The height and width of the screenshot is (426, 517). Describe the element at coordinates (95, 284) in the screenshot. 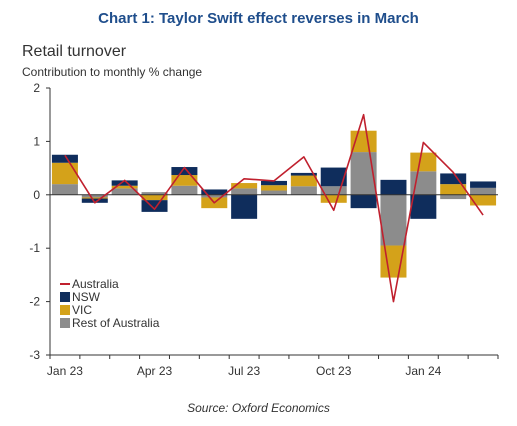

I see `legend-label: Australia` at that location.